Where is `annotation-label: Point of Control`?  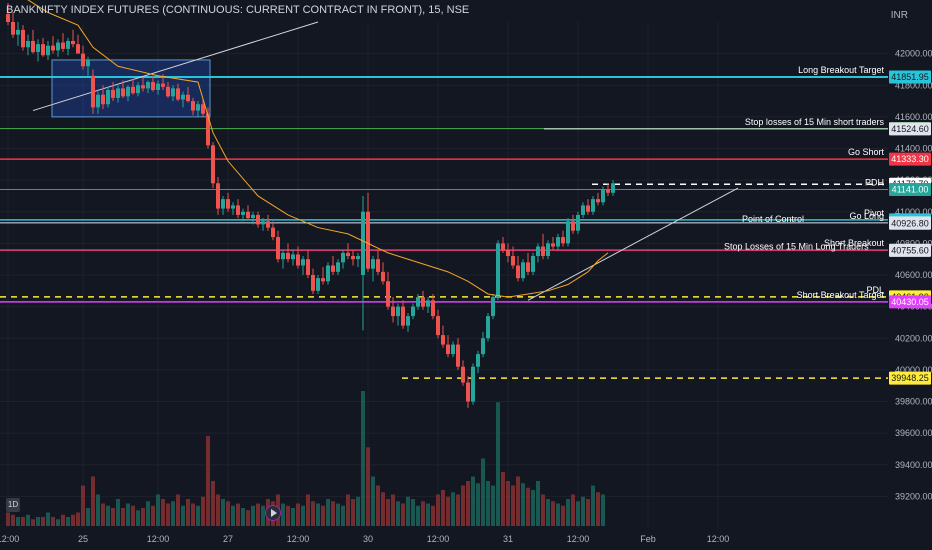 annotation-label: Point of Control is located at coordinates (773, 219).